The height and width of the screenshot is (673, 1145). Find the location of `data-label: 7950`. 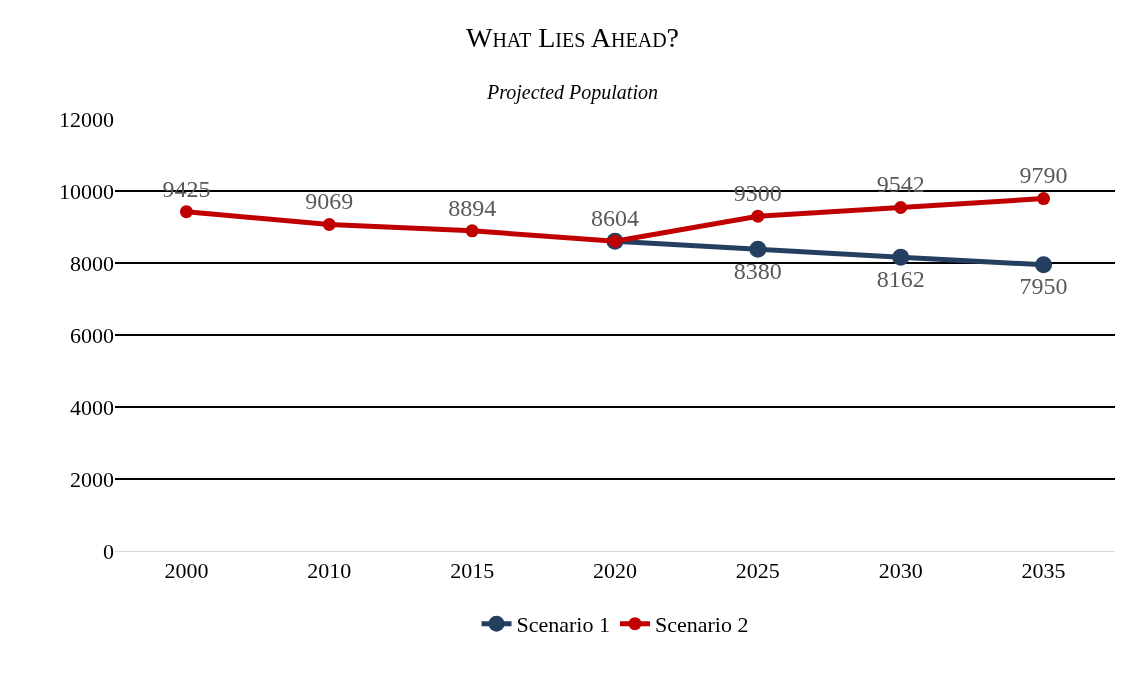

data-label: 7950 is located at coordinates (1043, 286).